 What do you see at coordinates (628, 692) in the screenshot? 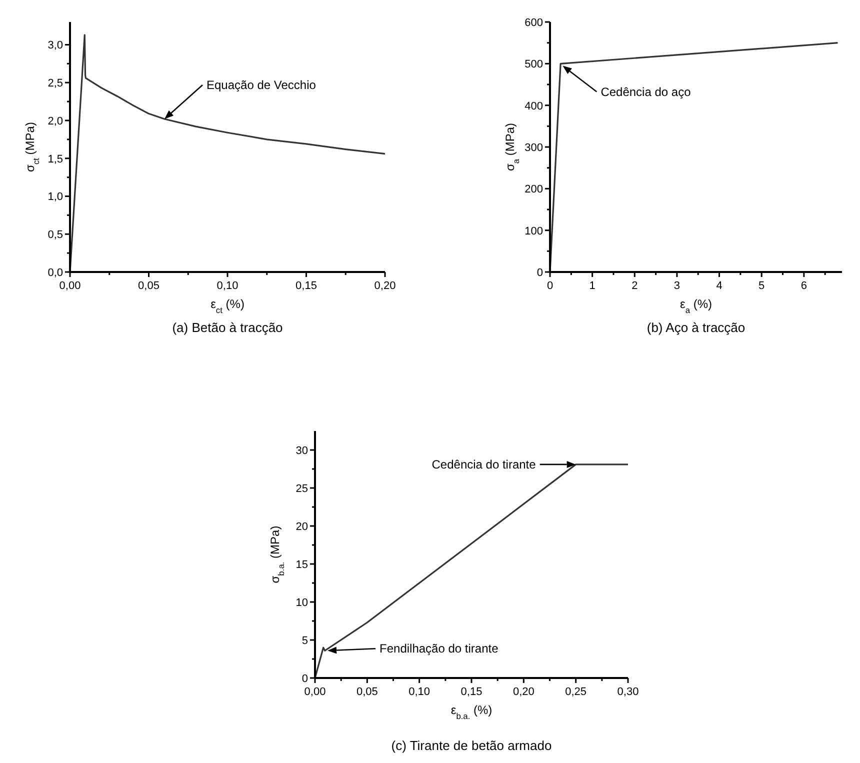
I see `x-tick-label: 0,30` at bounding box center [628, 692].